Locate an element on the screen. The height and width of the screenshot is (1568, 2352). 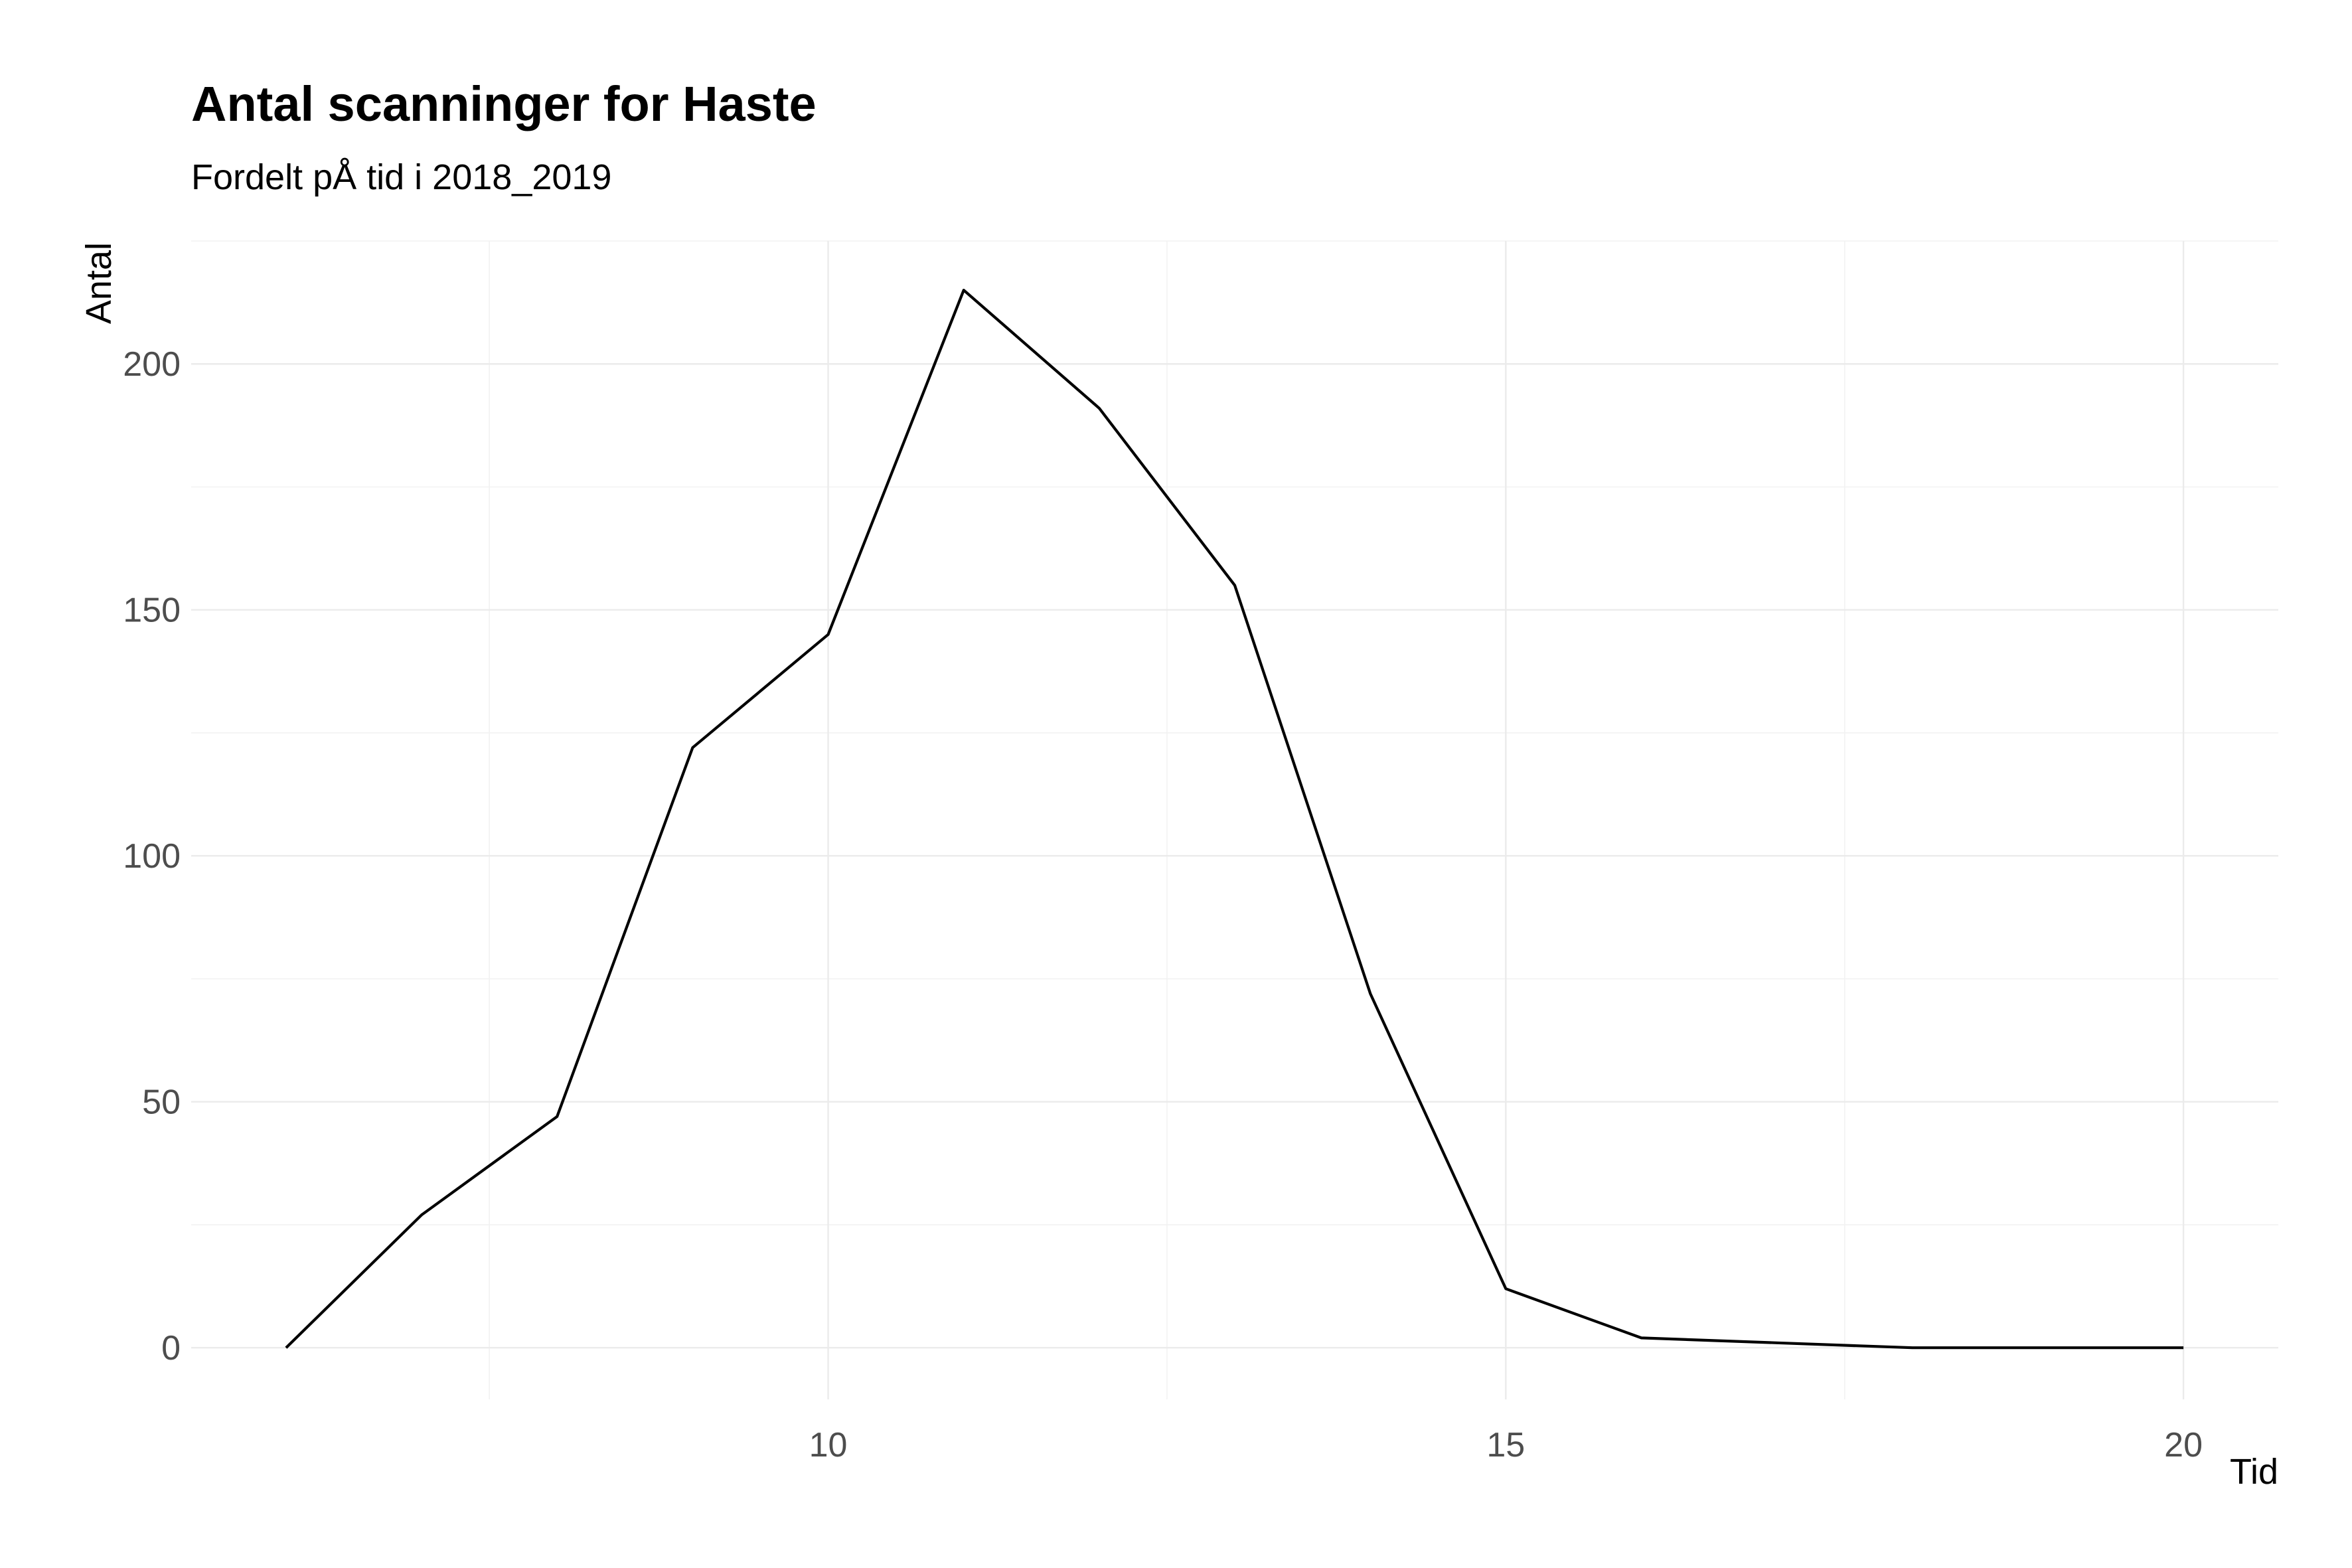
y-tick-label: 200 is located at coordinates (152, 364).